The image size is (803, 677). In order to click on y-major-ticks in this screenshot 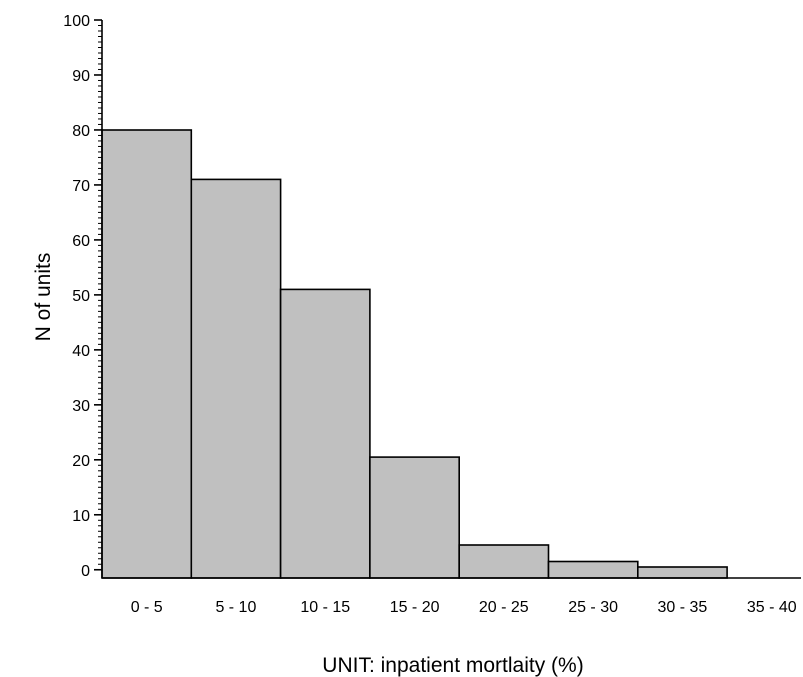, I will do `click(98, 295)`.